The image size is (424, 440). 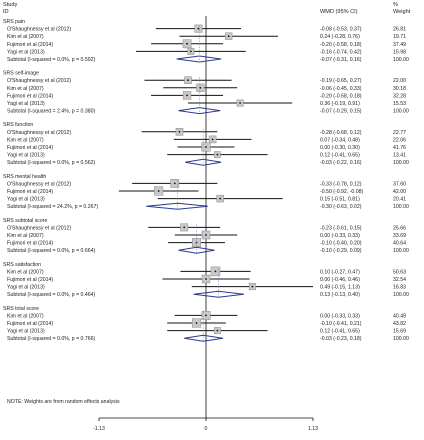 What do you see at coordinates (341, 207) in the screenshot?
I see `subtotal-effect-label: -0.30 (-0.63, 0.02)` at bounding box center [341, 207].